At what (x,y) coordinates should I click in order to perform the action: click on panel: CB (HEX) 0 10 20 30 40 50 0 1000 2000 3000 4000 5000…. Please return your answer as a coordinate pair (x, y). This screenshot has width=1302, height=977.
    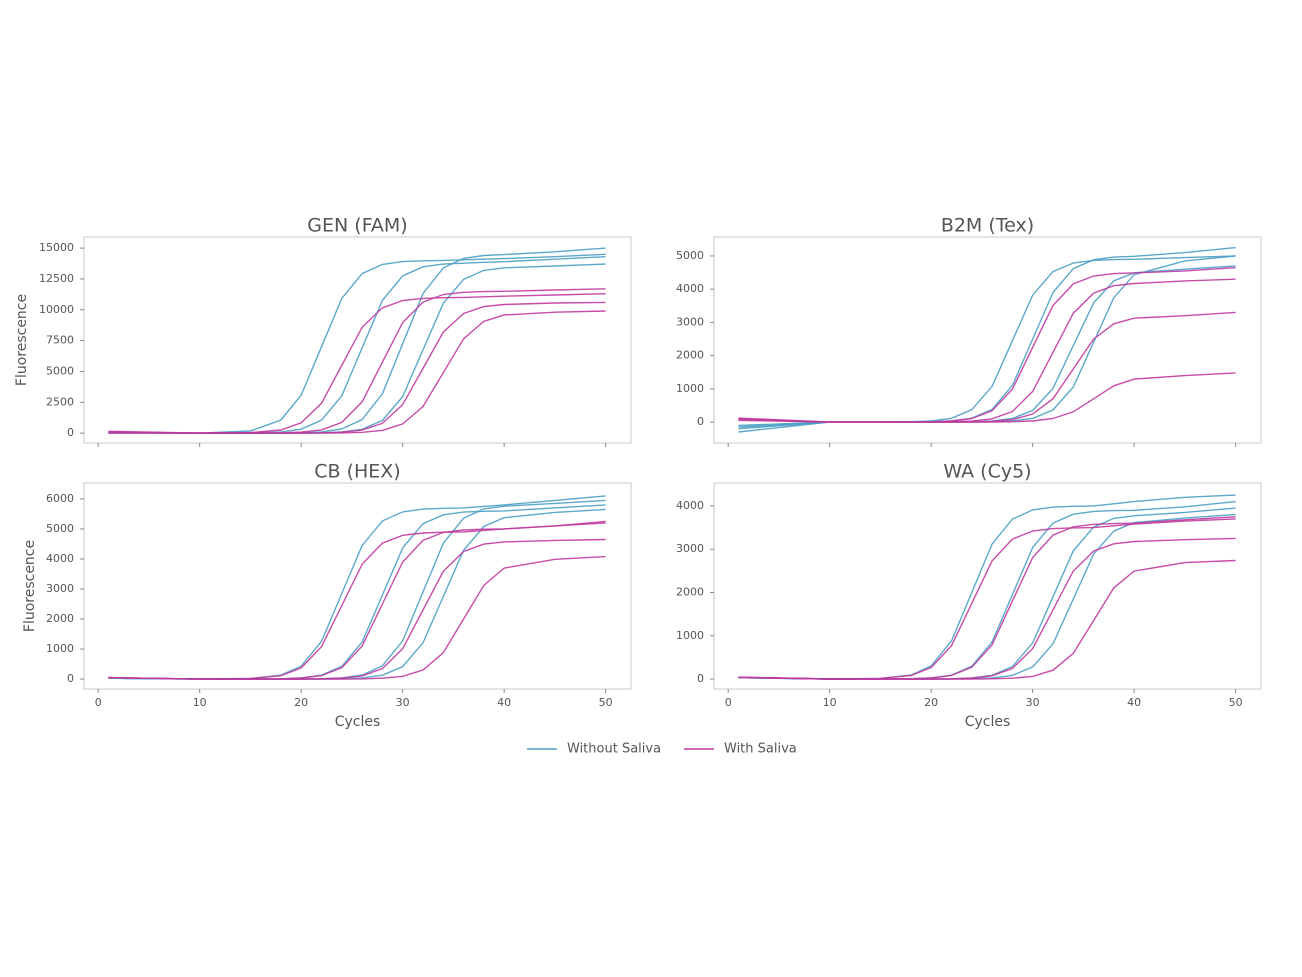
    Looking at the image, I should click on (327, 595).